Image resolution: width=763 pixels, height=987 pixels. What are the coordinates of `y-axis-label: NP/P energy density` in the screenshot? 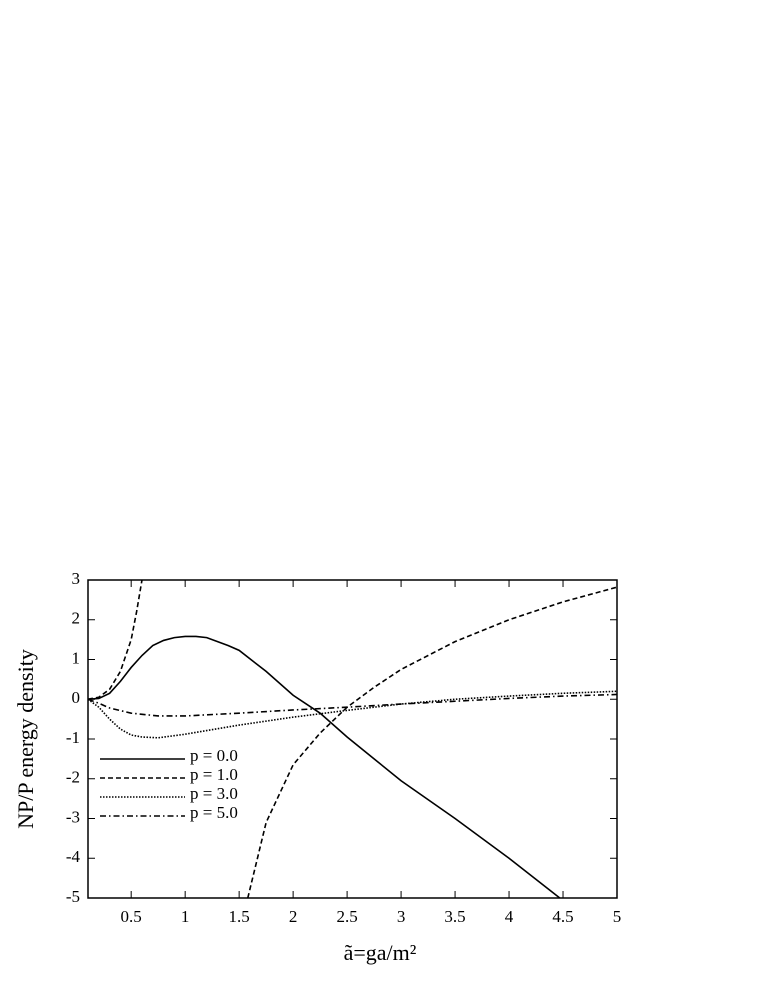 It's located at (25, 739).